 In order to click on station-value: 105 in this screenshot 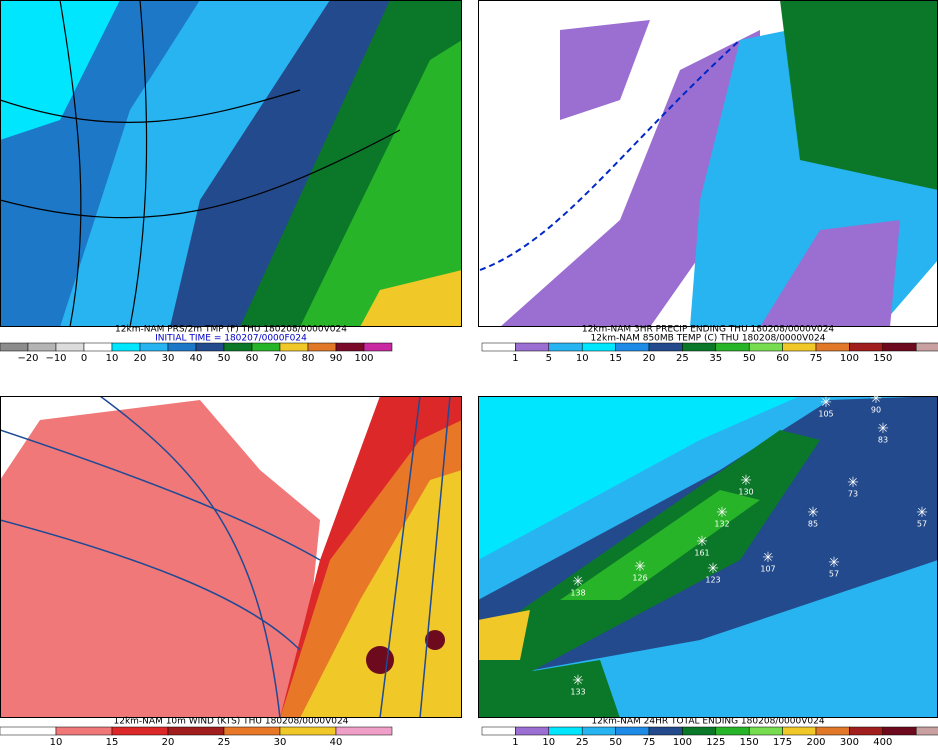, I will do `click(825, 414)`.